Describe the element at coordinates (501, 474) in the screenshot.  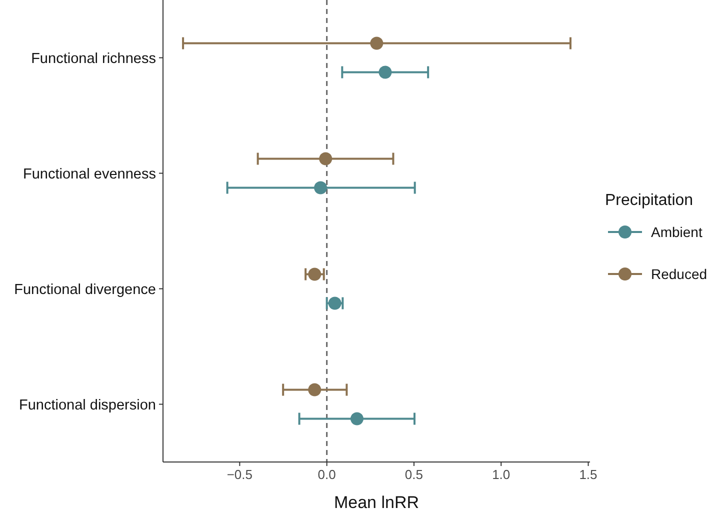
I see `x-tick-label: 1.0` at that location.